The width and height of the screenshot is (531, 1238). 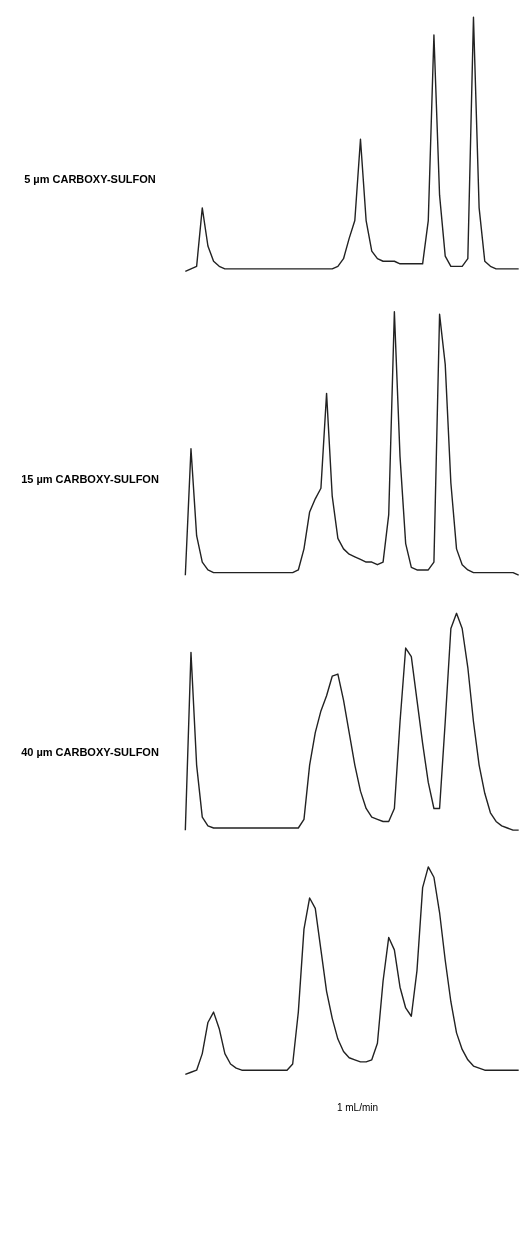 What do you see at coordinates (90, 180) in the screenshot?
I see `text: 5 µm CARBOXY-SULFON` at bounding box center [90, 180].